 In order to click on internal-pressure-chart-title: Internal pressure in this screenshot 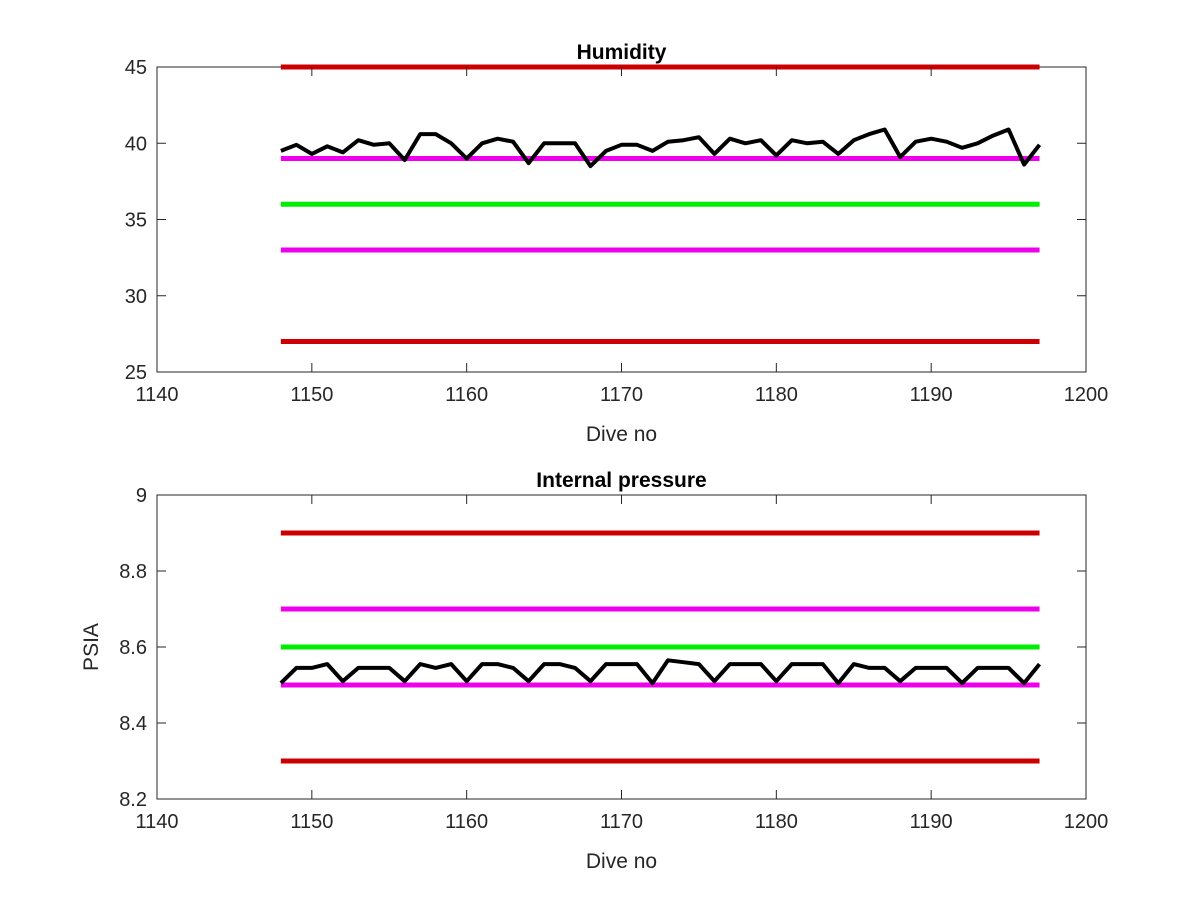, I will do `click(621, 480)`.